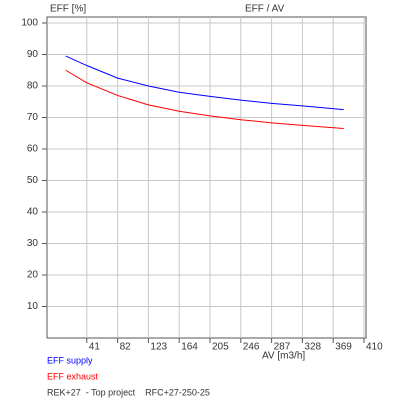 Image resolution: width=400 pixels, height=400 pixels. I want to click on x-tick-label: 246, so click(251, 347).